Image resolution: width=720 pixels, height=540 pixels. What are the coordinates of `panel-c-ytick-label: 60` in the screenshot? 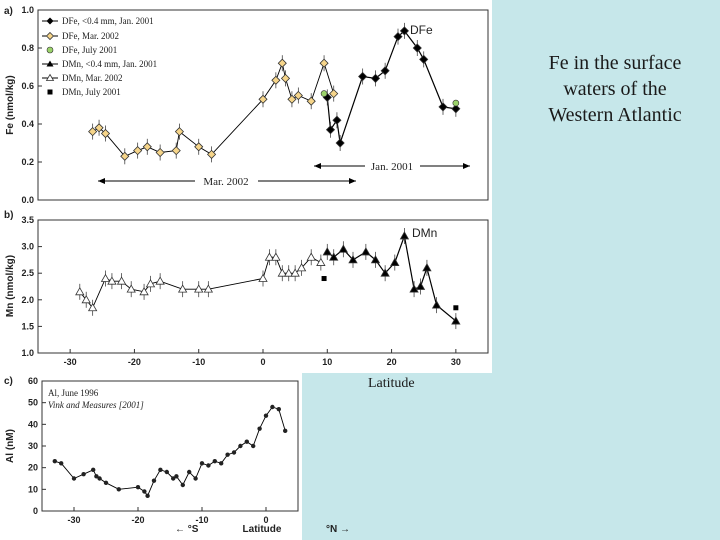 It's located at (33, 381).